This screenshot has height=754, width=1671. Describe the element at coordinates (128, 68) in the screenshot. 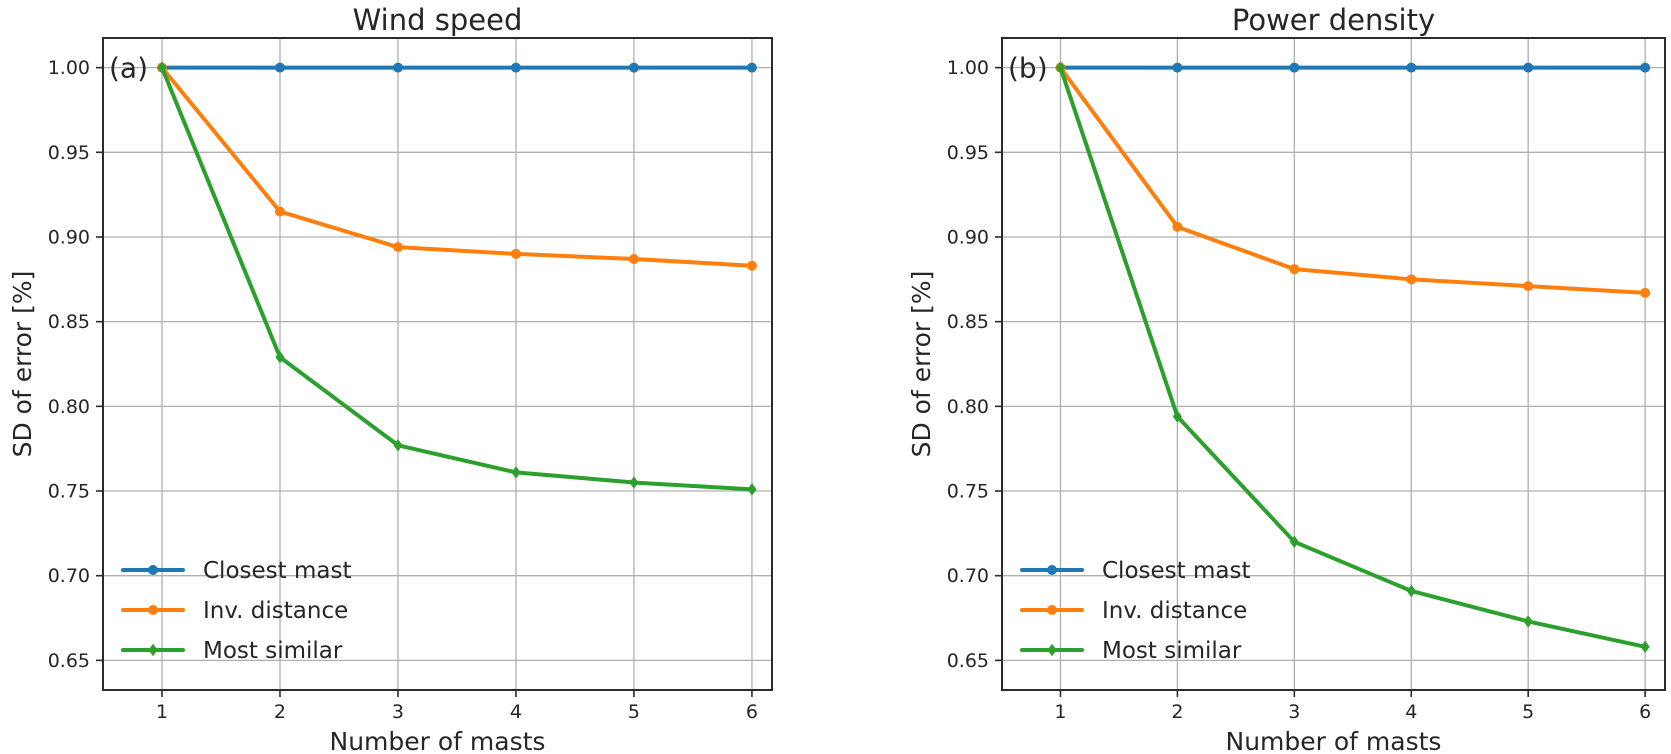

I see `panel-letter: (a)` at that location.